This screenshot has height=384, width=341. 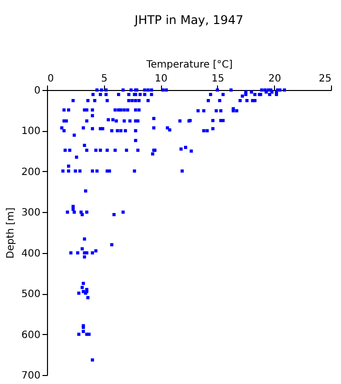 I want to click on y-tick-label: 700, so click(x=30, y=376).